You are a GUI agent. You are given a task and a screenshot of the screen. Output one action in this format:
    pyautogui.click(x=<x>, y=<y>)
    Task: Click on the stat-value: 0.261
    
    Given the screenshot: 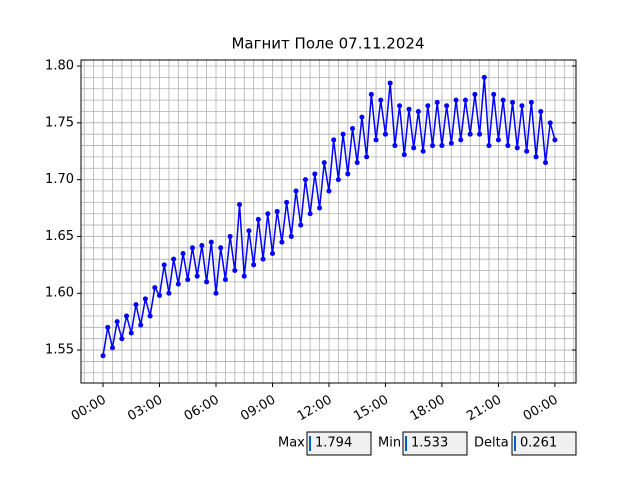 What is the action you would take?
    pyautogui.click(x=538, y=443)
    